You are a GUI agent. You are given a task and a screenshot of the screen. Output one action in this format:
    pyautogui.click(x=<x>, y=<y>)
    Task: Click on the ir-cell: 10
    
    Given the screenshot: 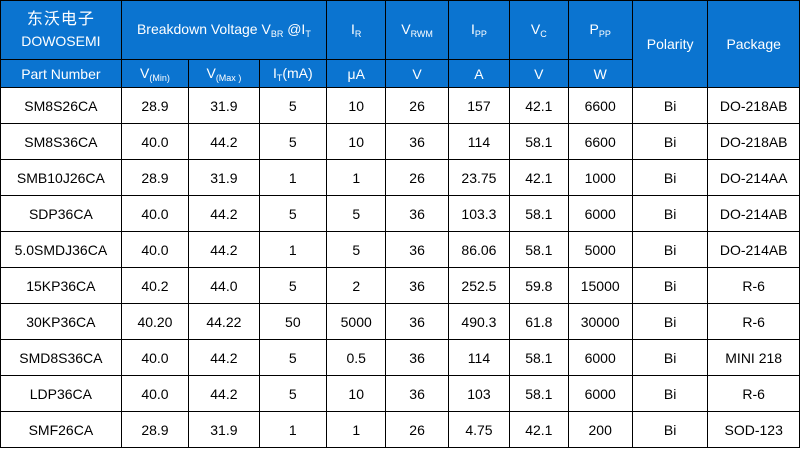 What is the action you would take?
    pyautogui.click(x=356, y=393)
    